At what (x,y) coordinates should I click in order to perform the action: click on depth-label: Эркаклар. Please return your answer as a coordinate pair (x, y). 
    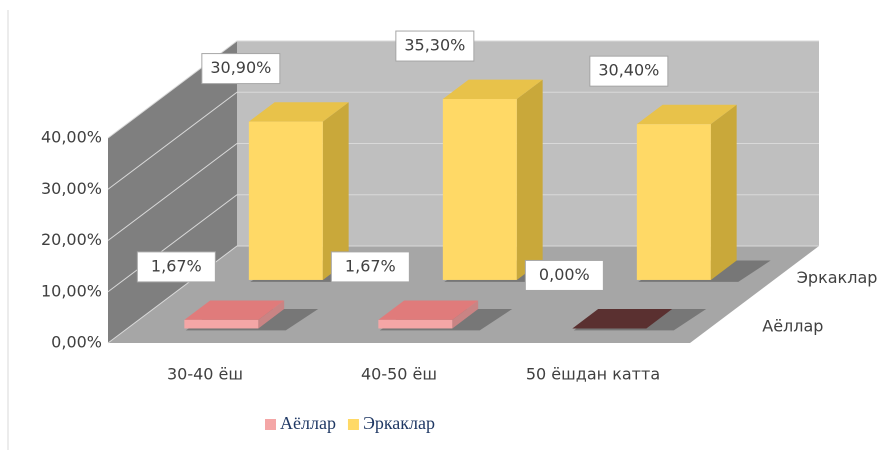
    Looking at the image, I should click on (837, 277).